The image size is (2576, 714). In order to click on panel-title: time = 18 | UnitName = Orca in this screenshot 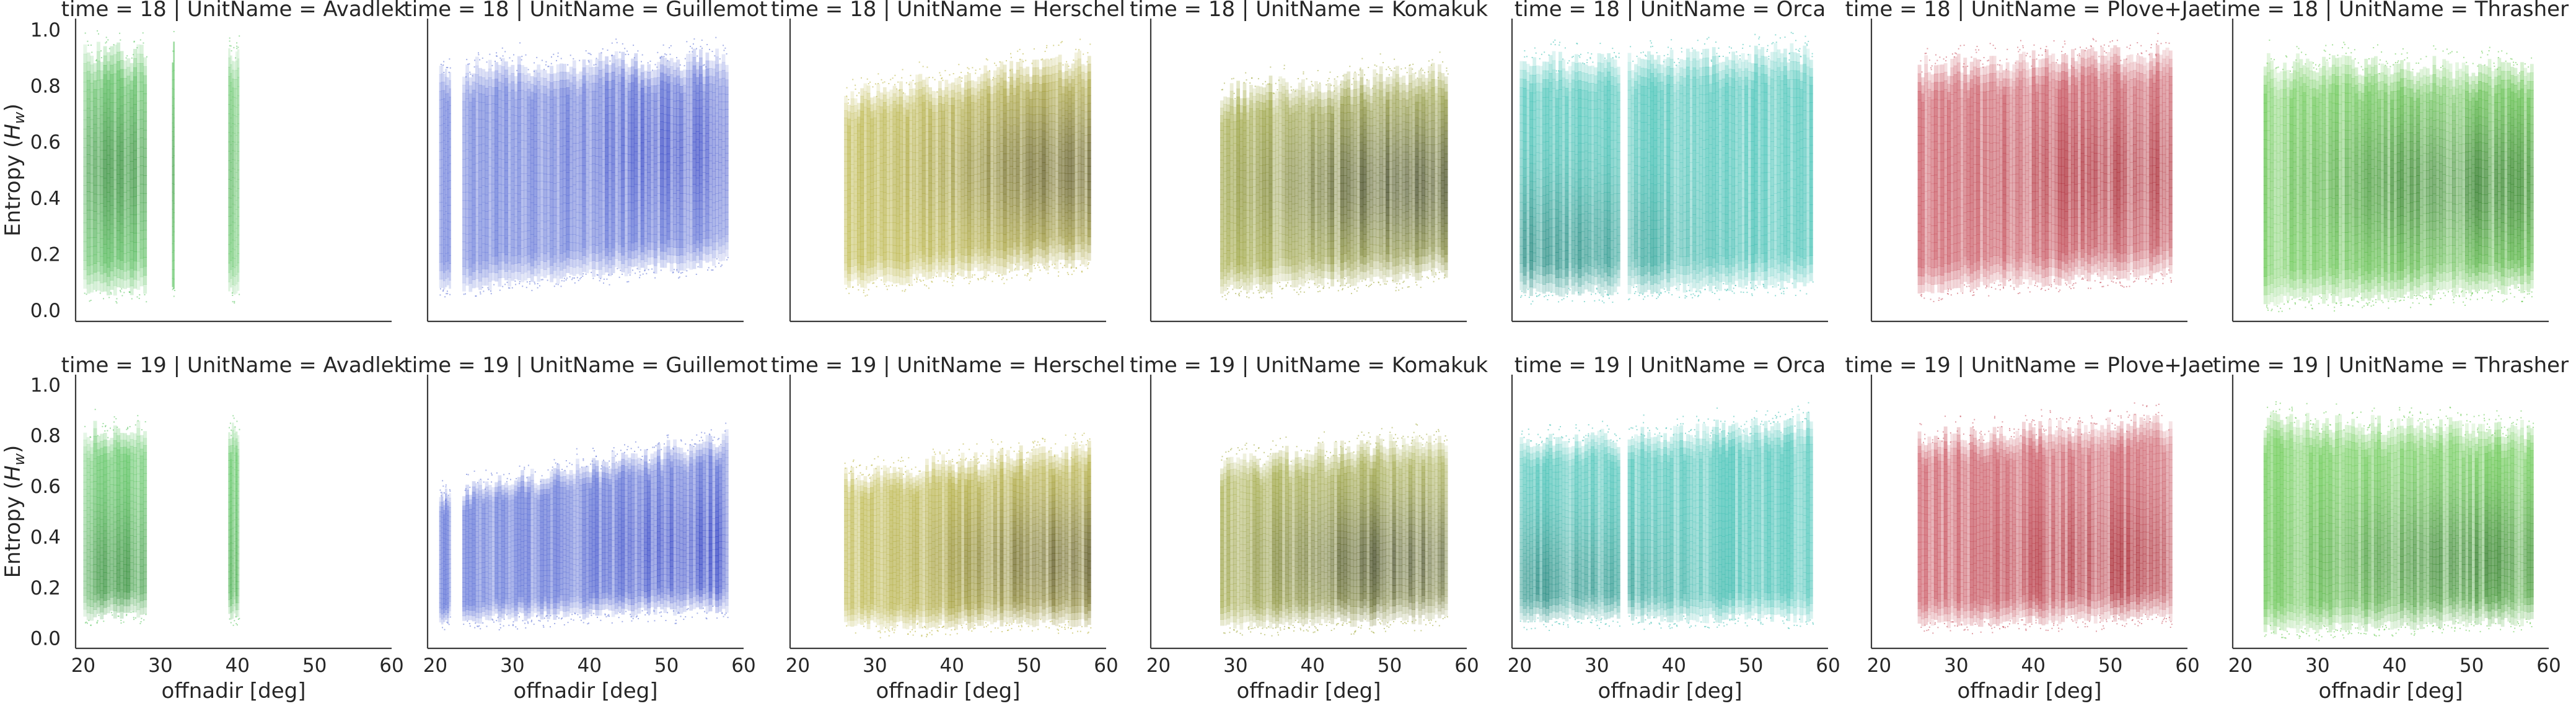, I will do `click(1670, 11)`.